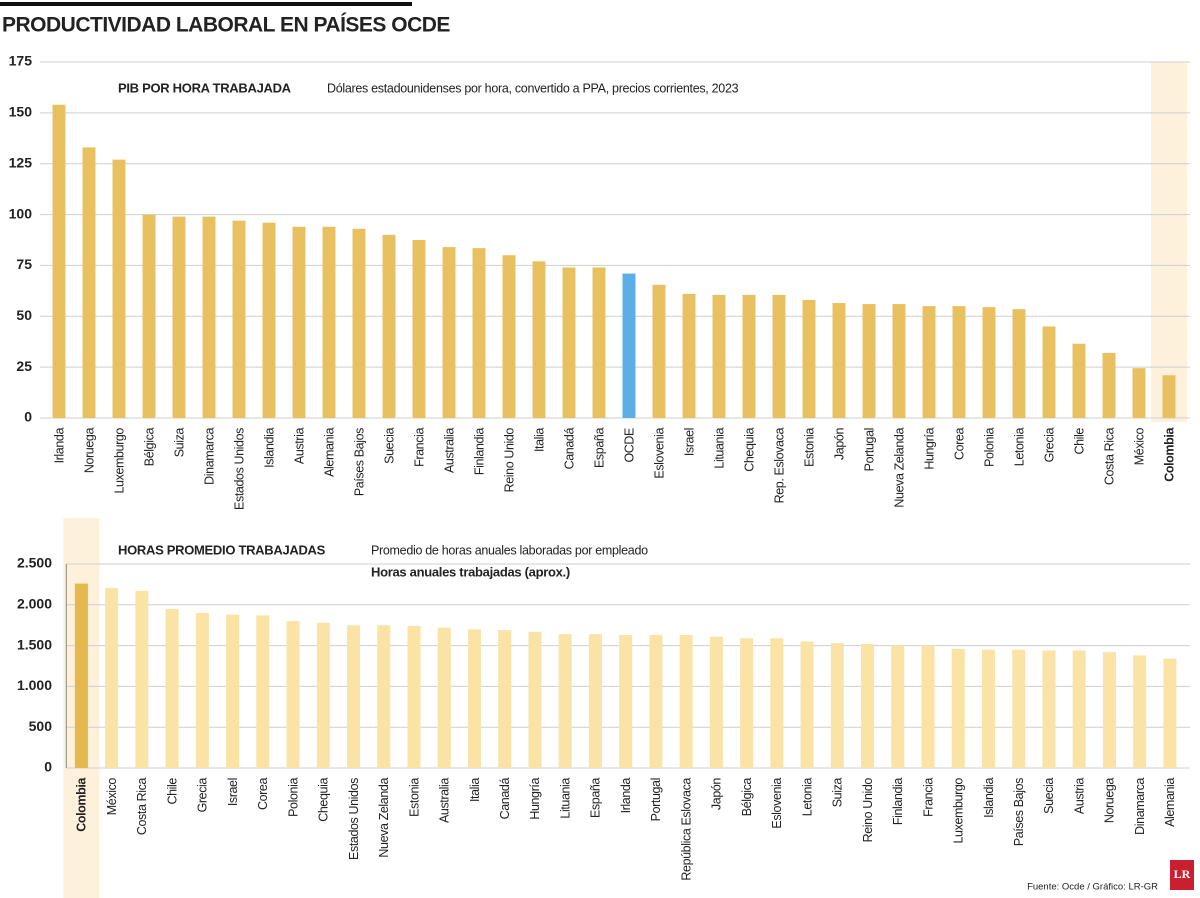  Describe the element at coordinates (686, 829) in the screenshot. I see `x-tick-label: República Eslovaca` at that location.